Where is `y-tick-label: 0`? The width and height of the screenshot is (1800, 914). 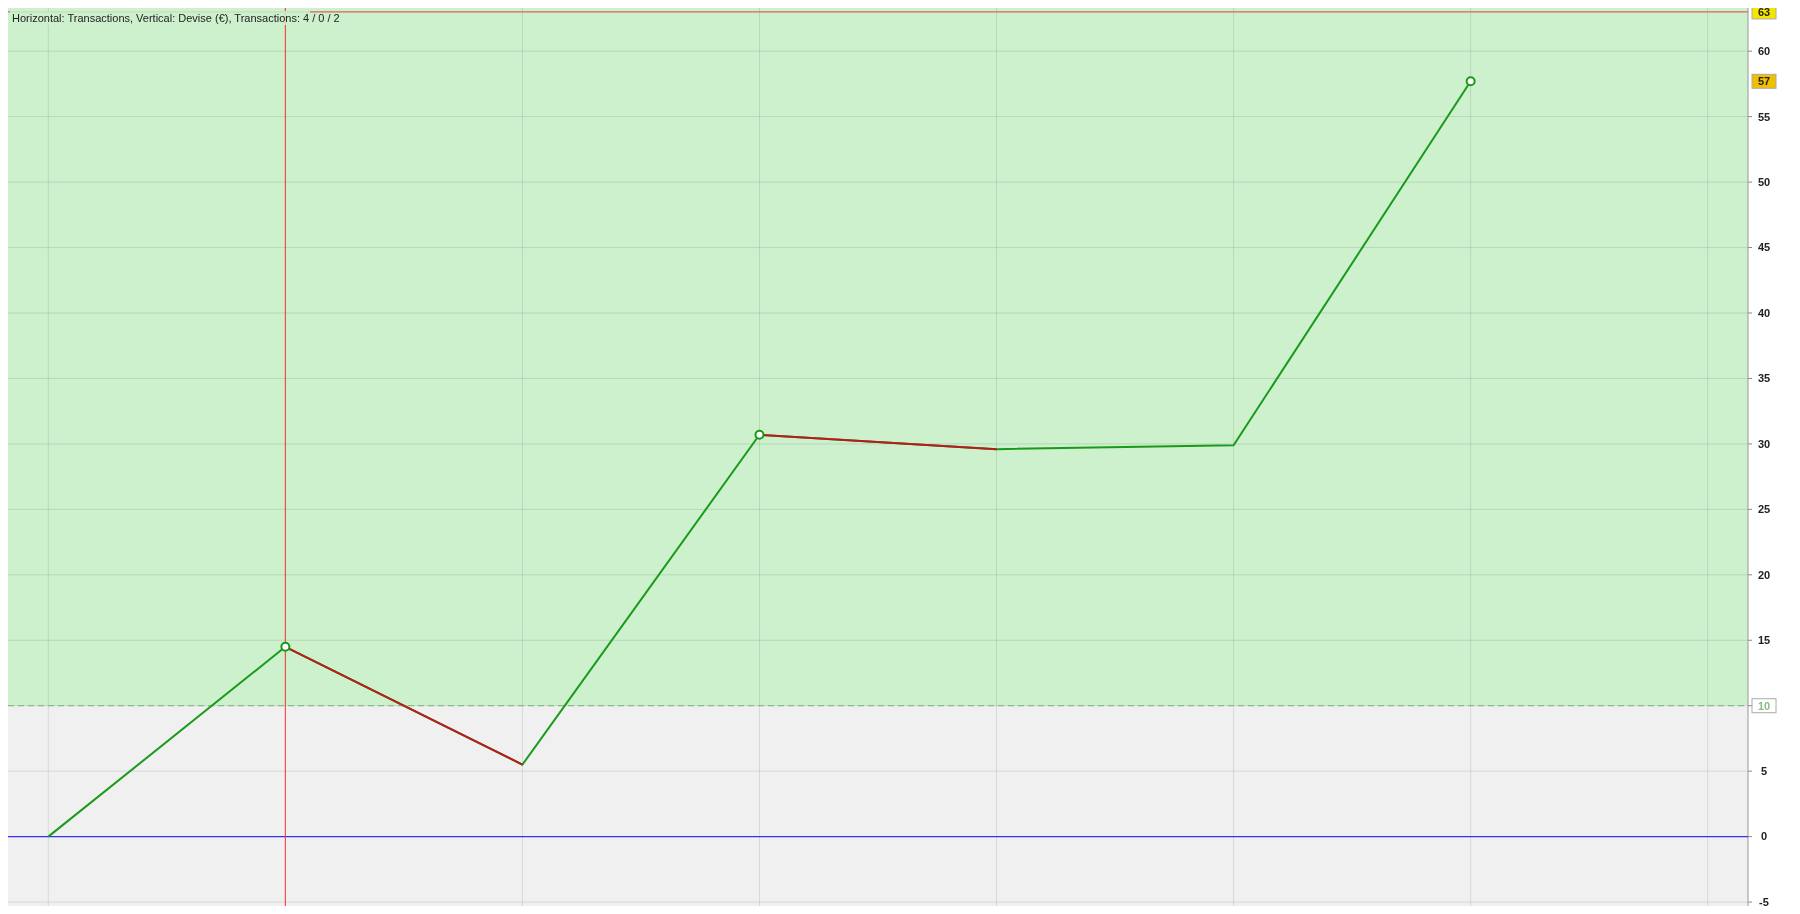
y-tick-label: 0 is located at coordinates (1764, 836).